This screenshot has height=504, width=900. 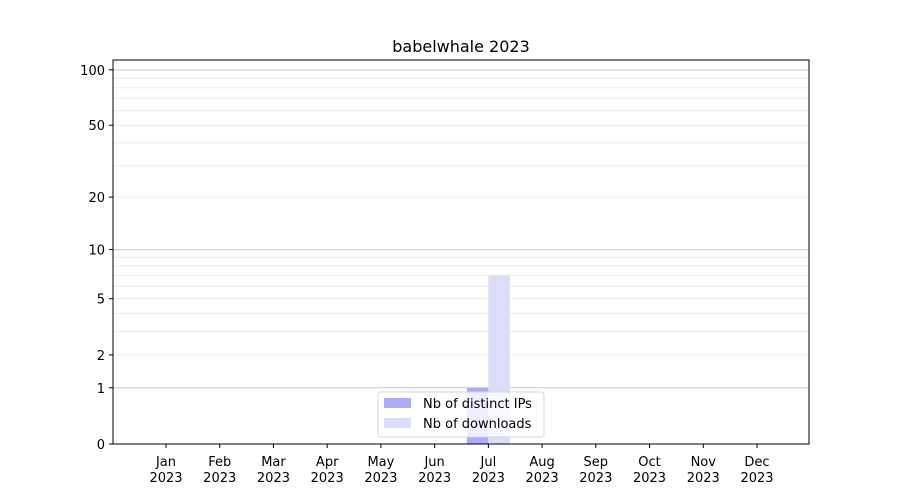 I want to click on y-tick-label: 1, so click(x=101, y=389).